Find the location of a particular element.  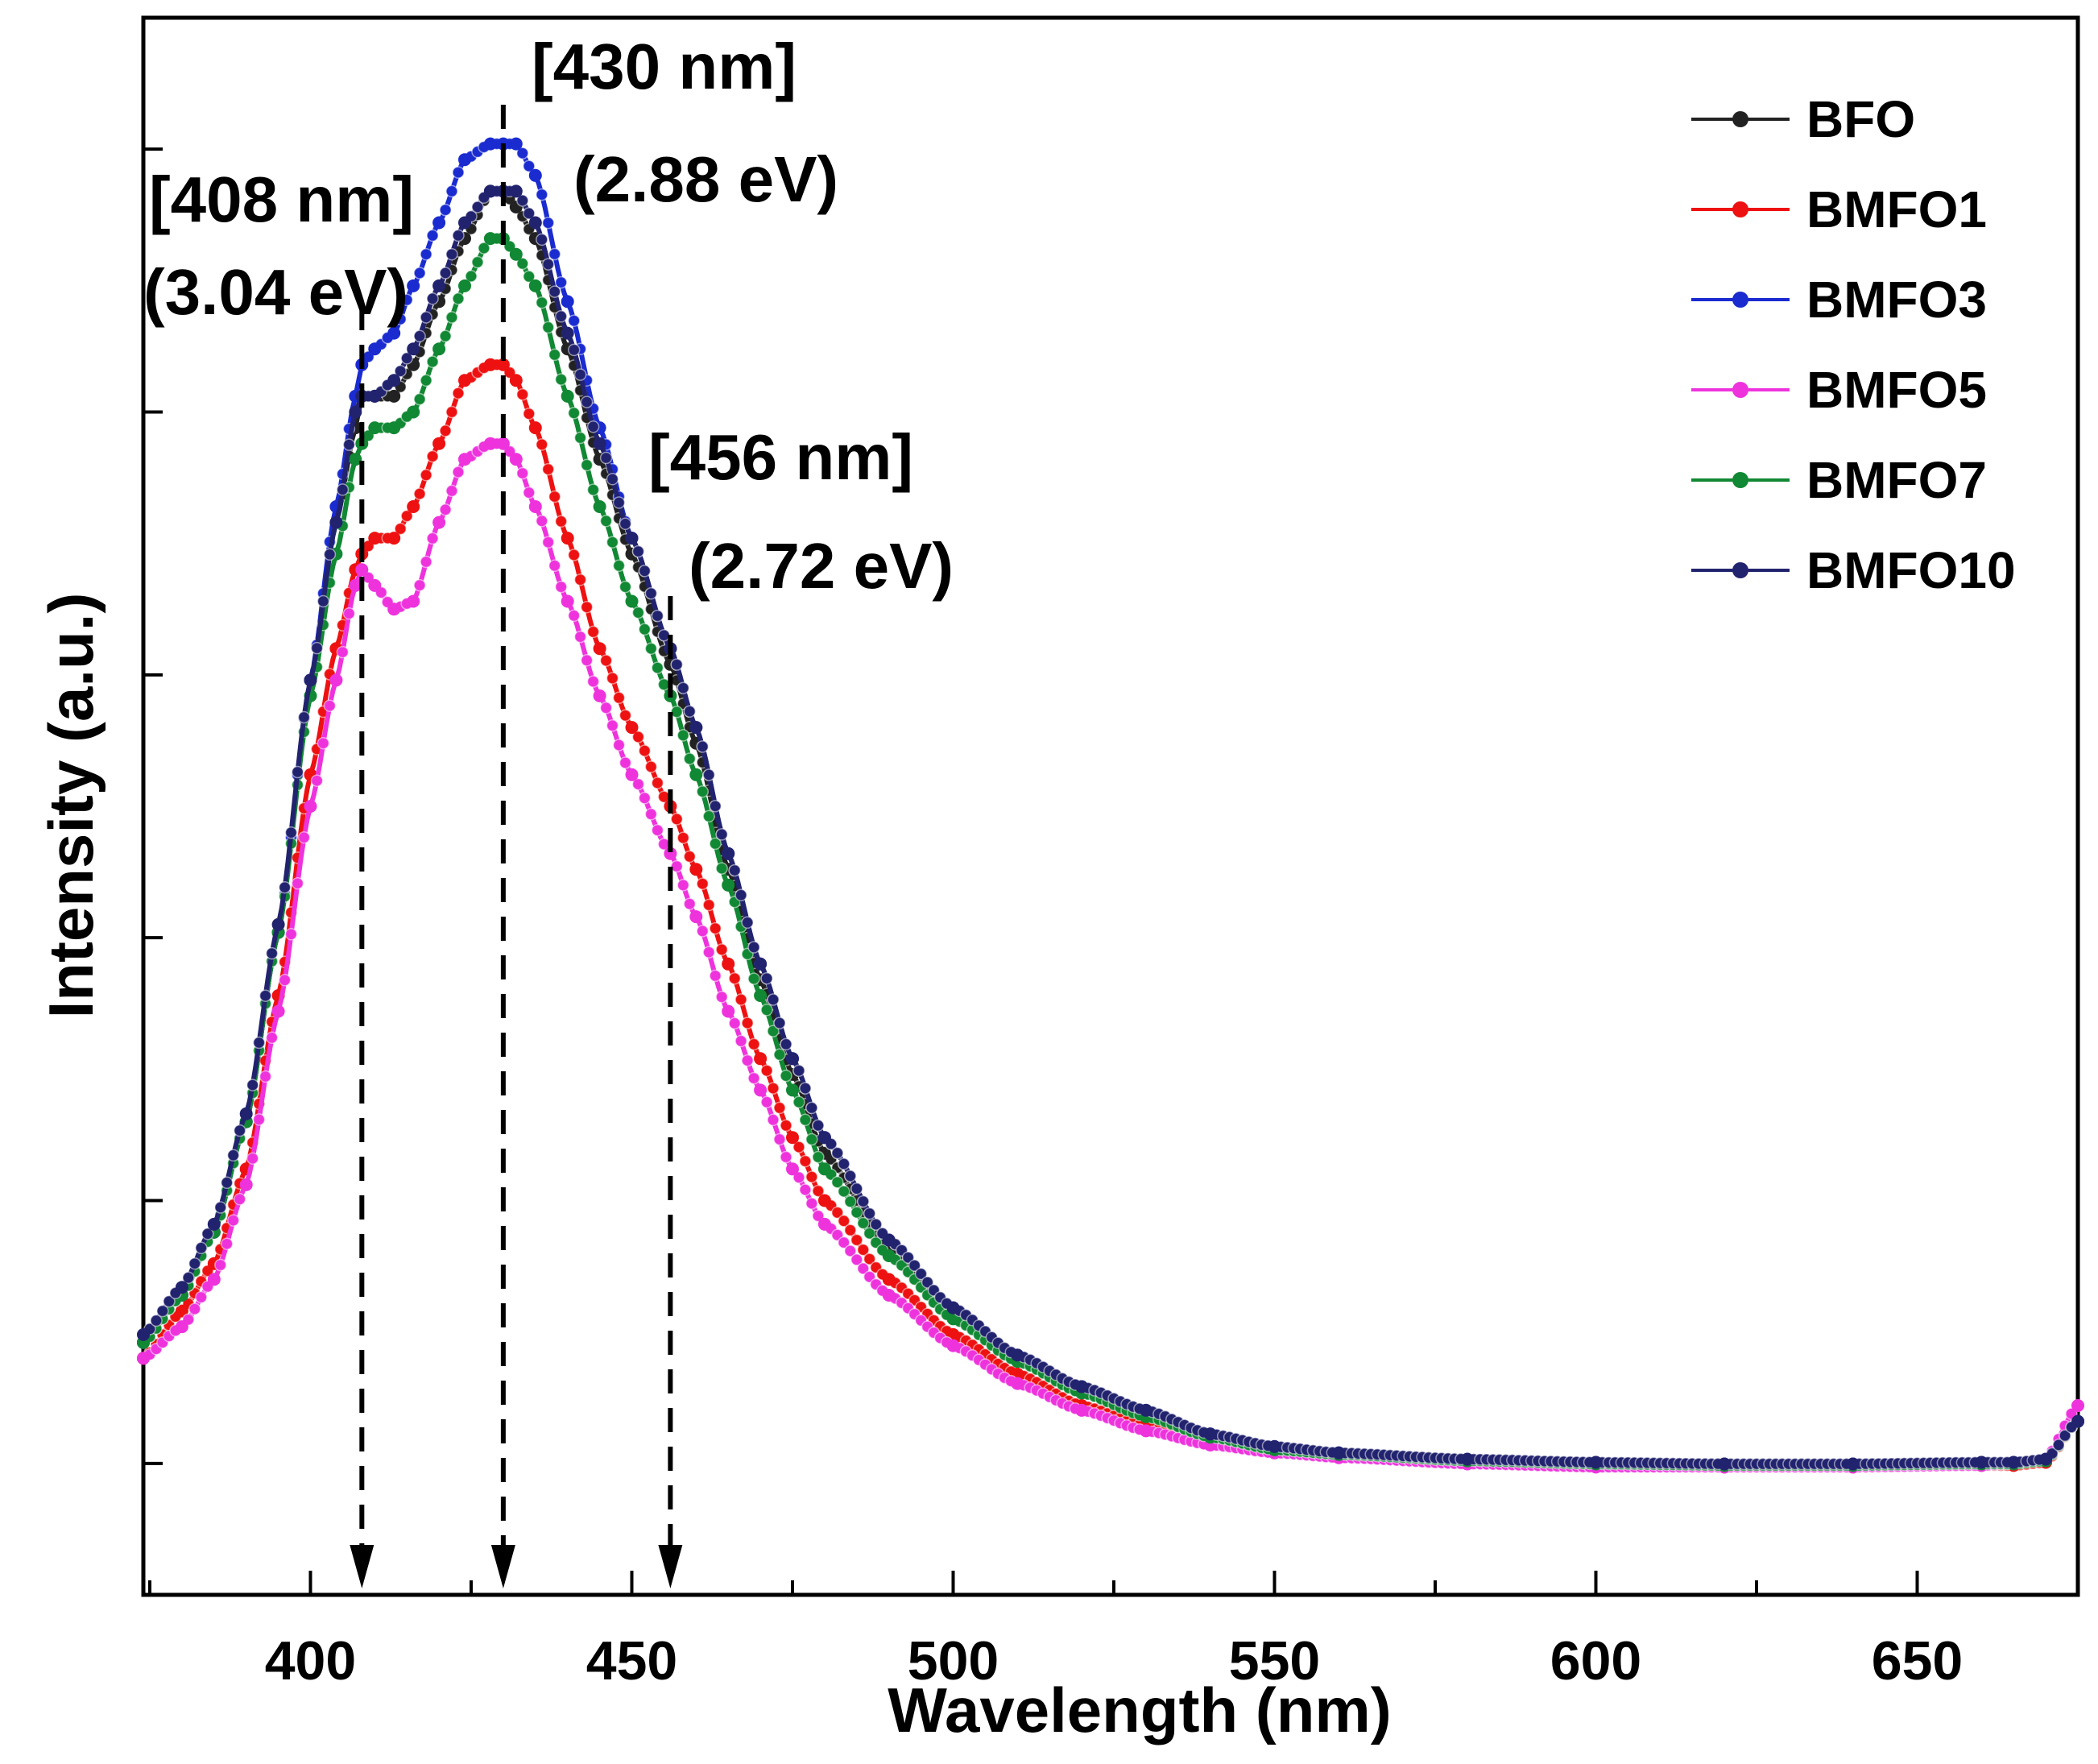

annotation-430-ev: (2.88 eV) is located at coordinates (705, 179).